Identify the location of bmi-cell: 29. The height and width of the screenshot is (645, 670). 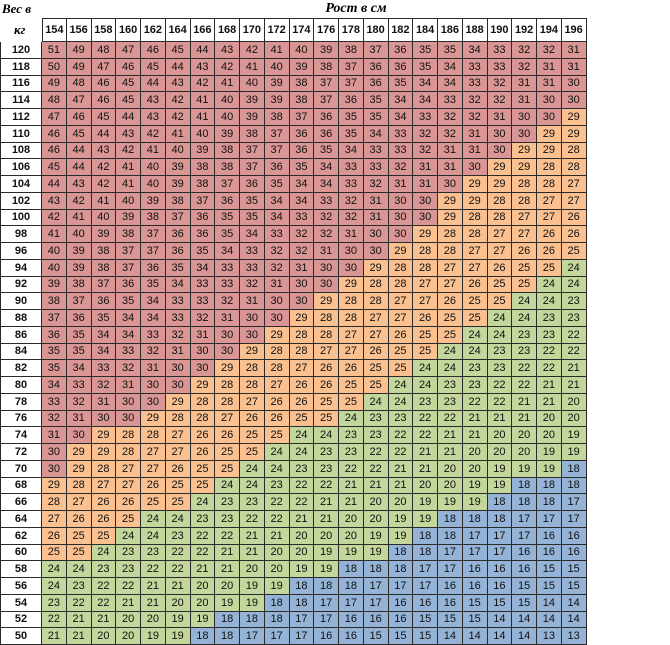
(203, 385).